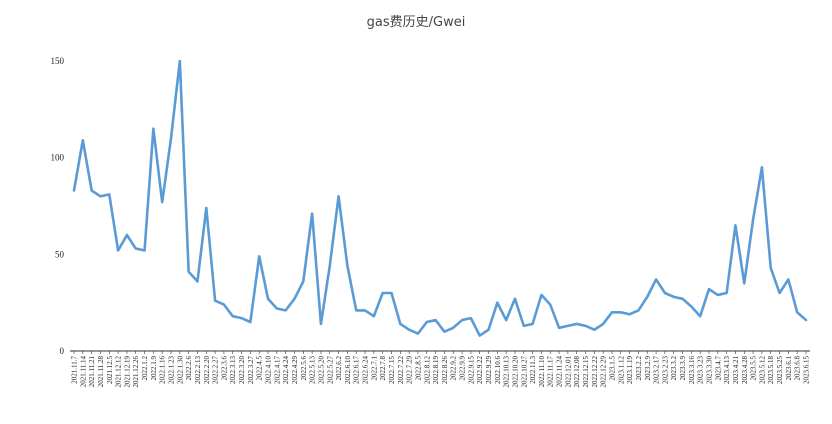  What do you see at coordinates (568, 372) in the screenshot?
I see `x-tick-label: 2022.12.01` at bounding box center [568, 372].